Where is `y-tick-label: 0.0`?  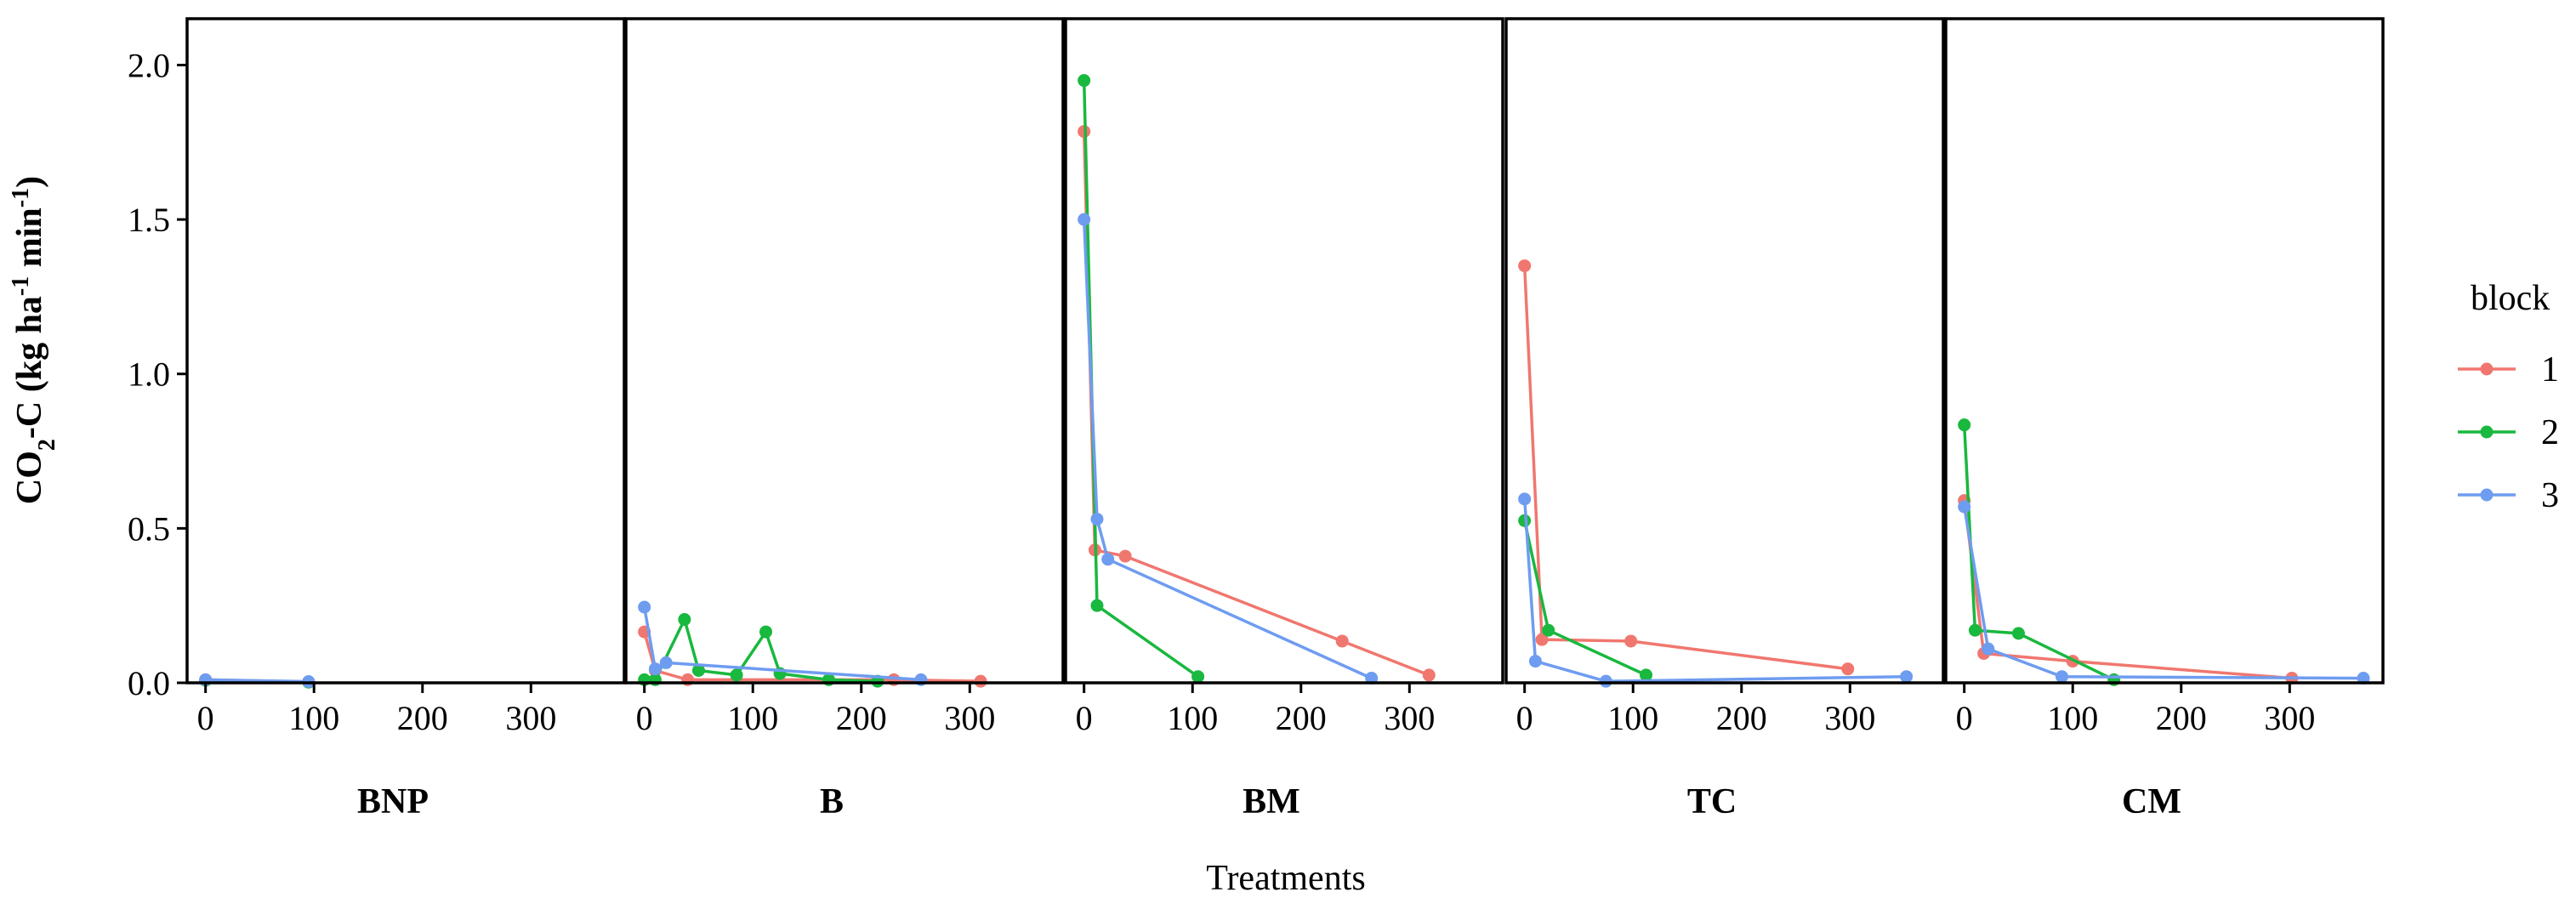
y-tick-label: 0.0 is located at coordinates (149, 683).